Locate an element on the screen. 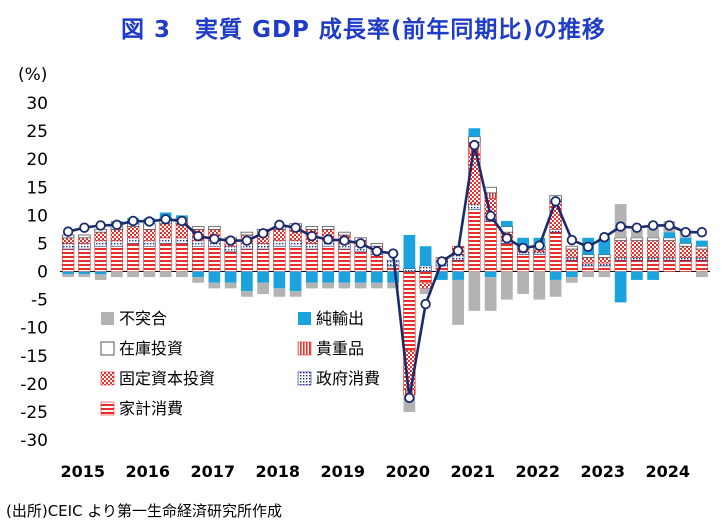  y-tick-label: 20 is located at coordinates (37, 160).